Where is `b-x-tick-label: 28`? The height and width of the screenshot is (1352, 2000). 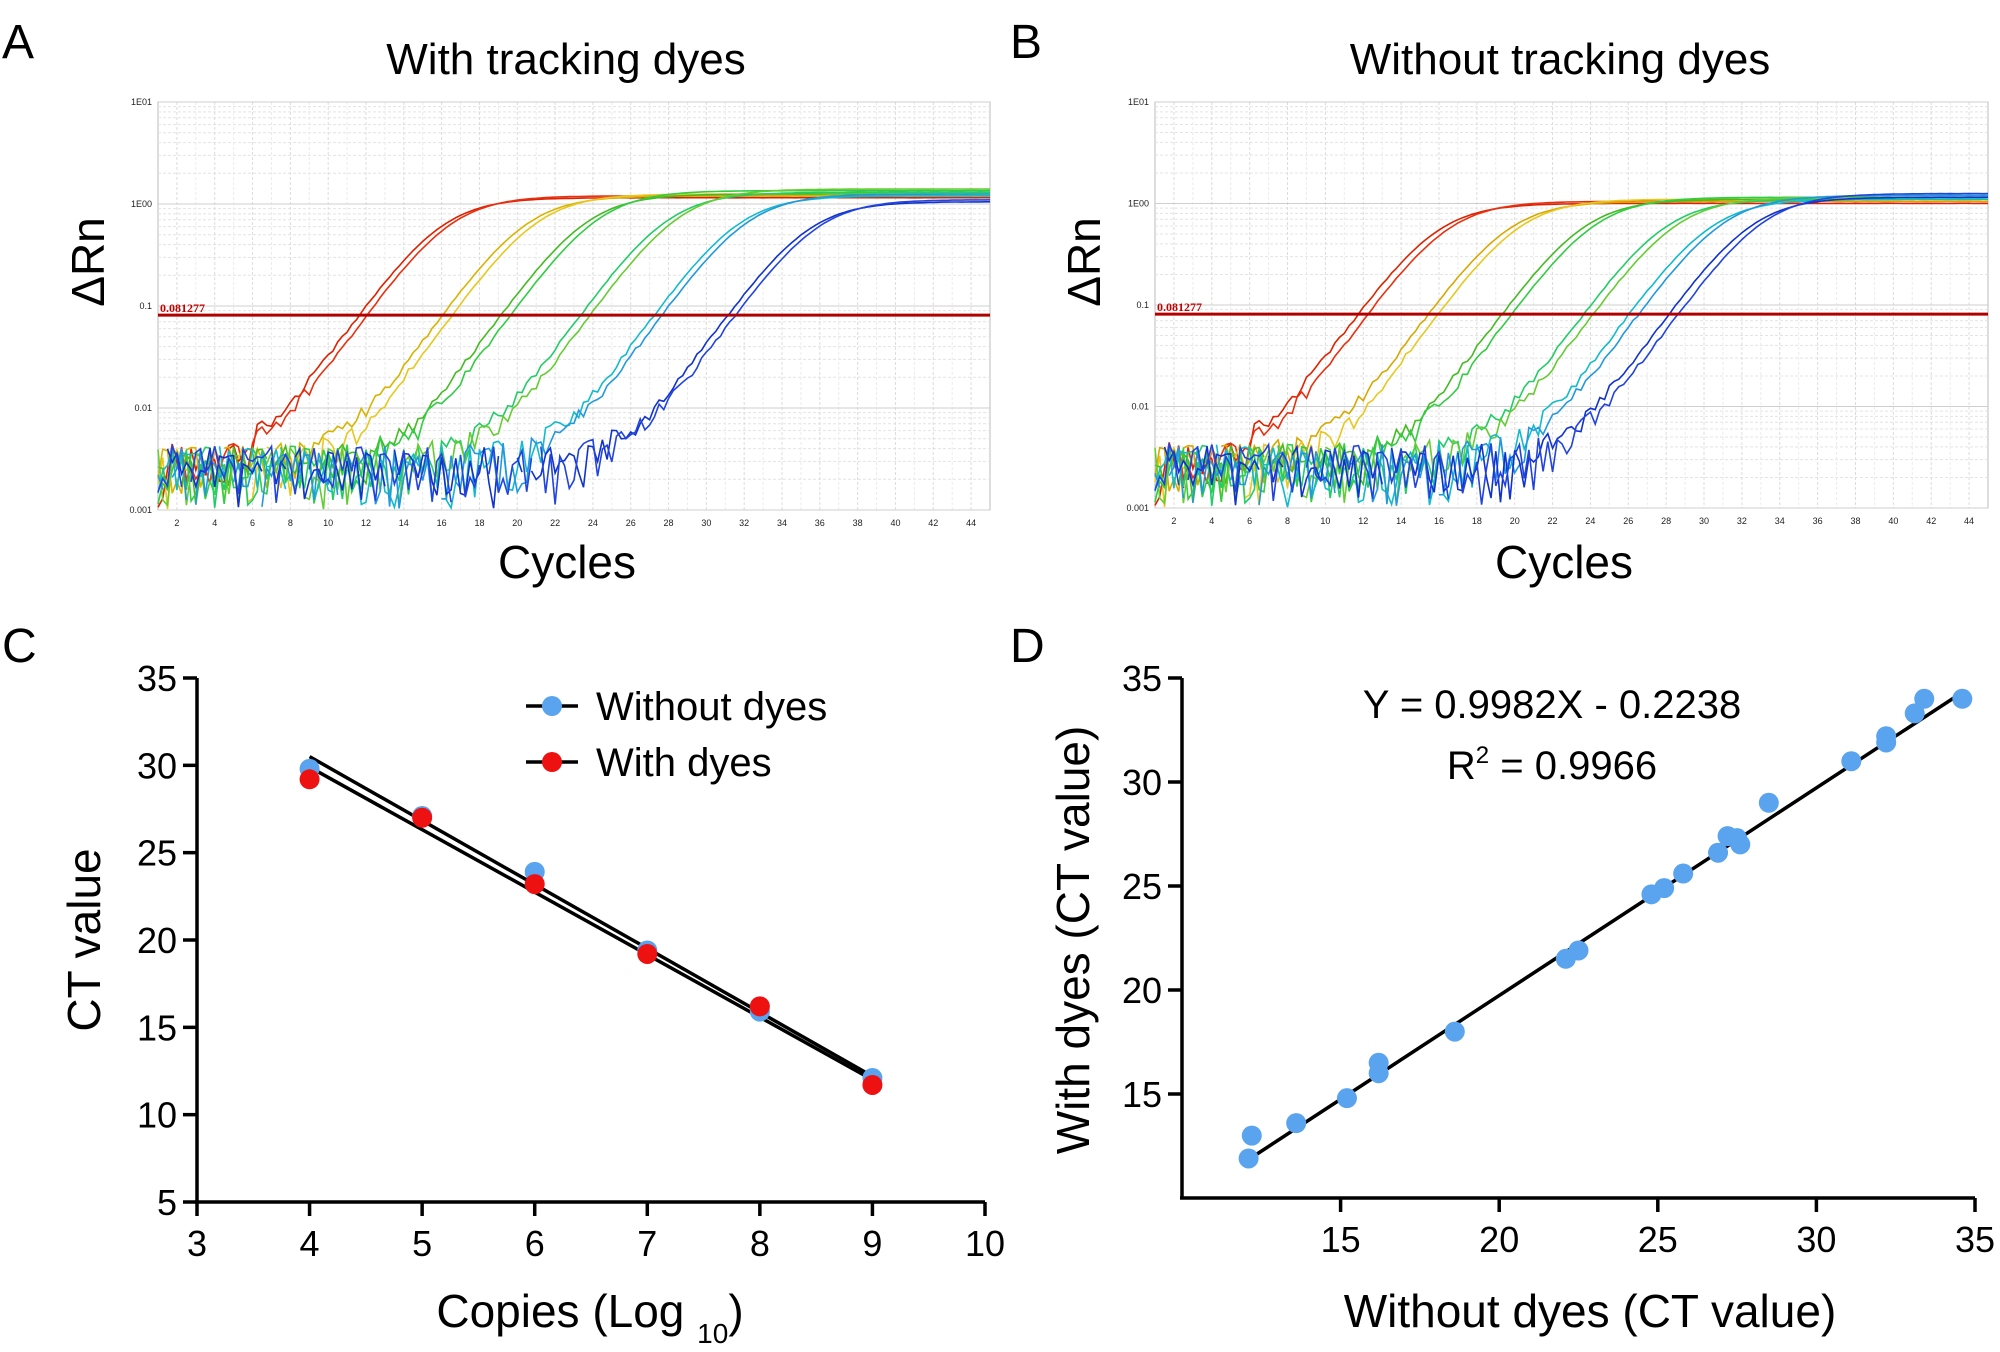 b-x-tick-label: 28 is located at coordinates (1666, 521).